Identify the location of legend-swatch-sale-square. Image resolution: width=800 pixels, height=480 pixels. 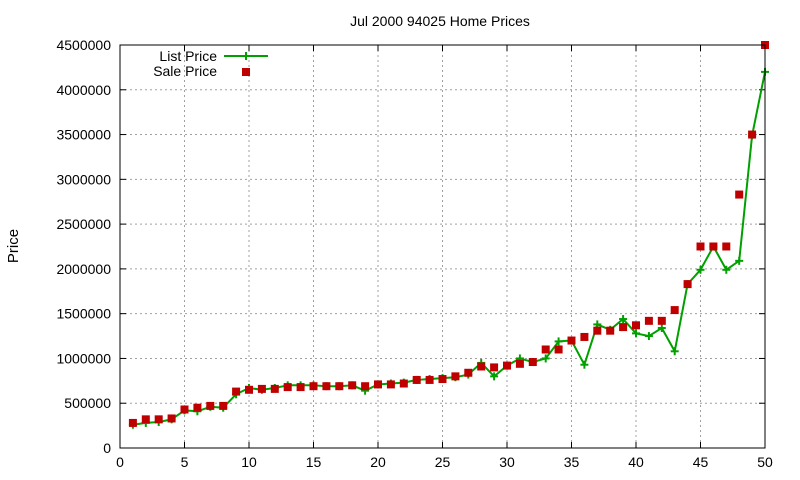
(246, 72).